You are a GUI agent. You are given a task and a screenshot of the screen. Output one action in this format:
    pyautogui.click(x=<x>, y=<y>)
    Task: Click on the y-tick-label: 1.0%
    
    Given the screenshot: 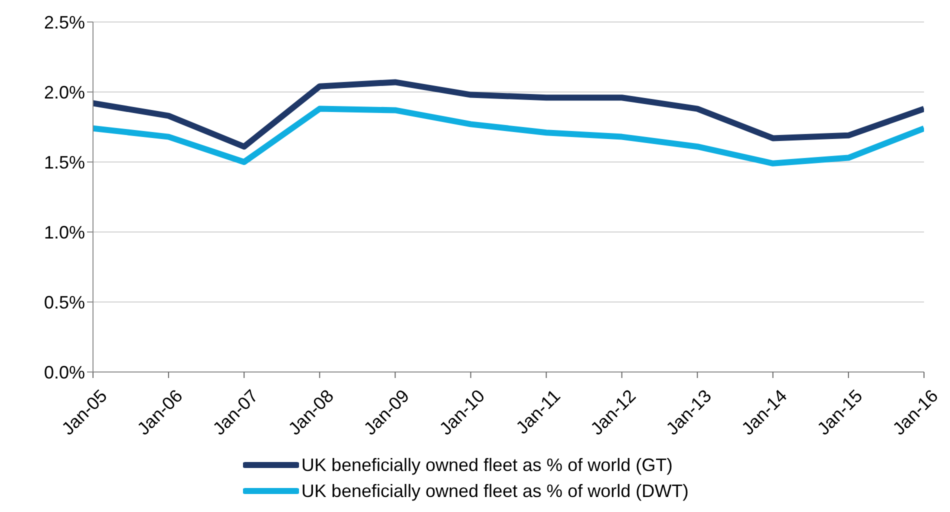 What is the action you would take?
    pyautogui.click(x=64, y=232)
    